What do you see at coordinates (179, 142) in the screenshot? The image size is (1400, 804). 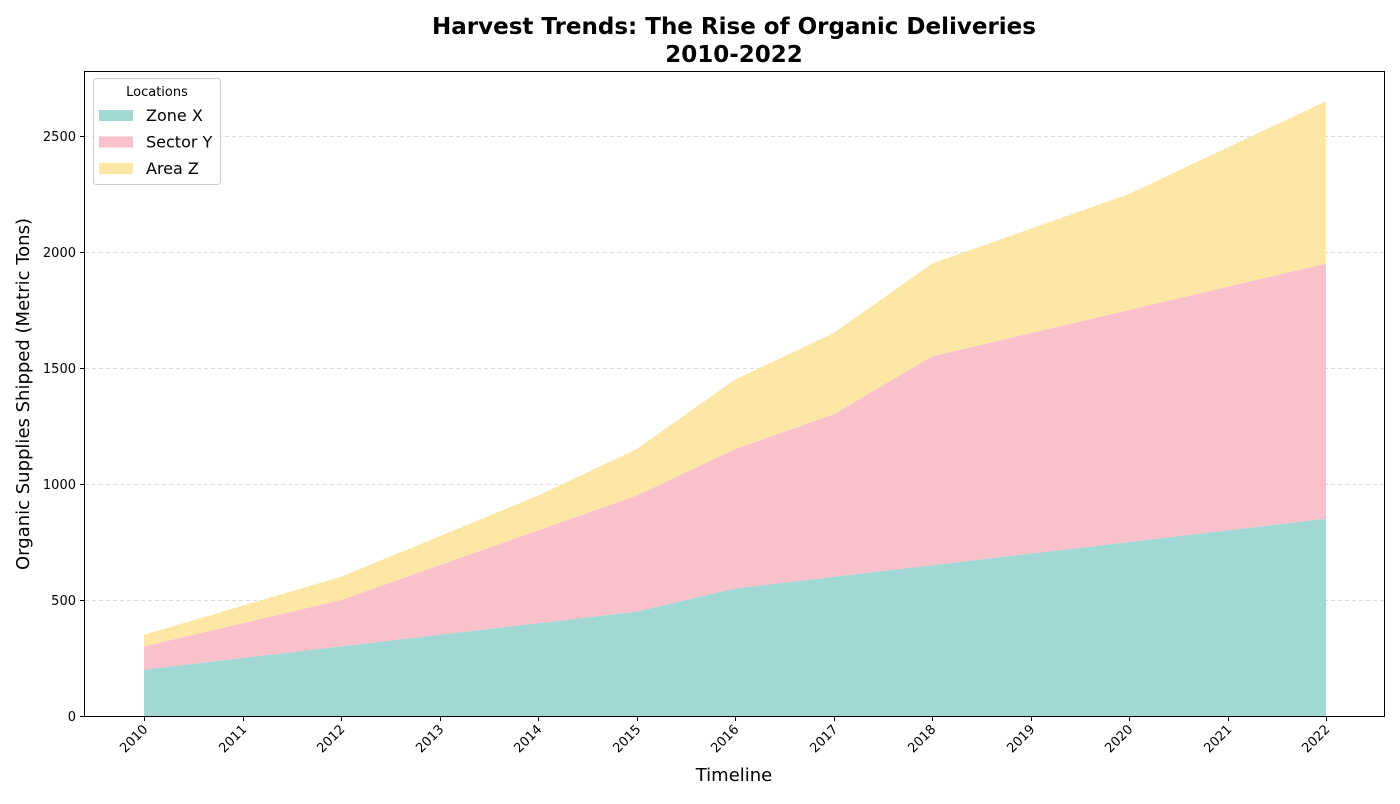 I see `legend-label: Sector Y` at bounding box center [179, 142].